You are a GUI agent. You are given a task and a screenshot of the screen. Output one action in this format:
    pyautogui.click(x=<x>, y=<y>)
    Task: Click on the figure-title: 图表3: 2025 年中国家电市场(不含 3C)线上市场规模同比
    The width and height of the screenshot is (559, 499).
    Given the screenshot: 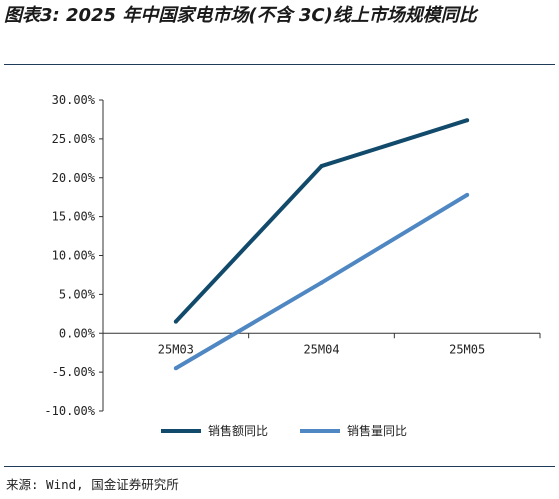 What is the action you would take?
    pyautogui.click(x=240, y=15)
    